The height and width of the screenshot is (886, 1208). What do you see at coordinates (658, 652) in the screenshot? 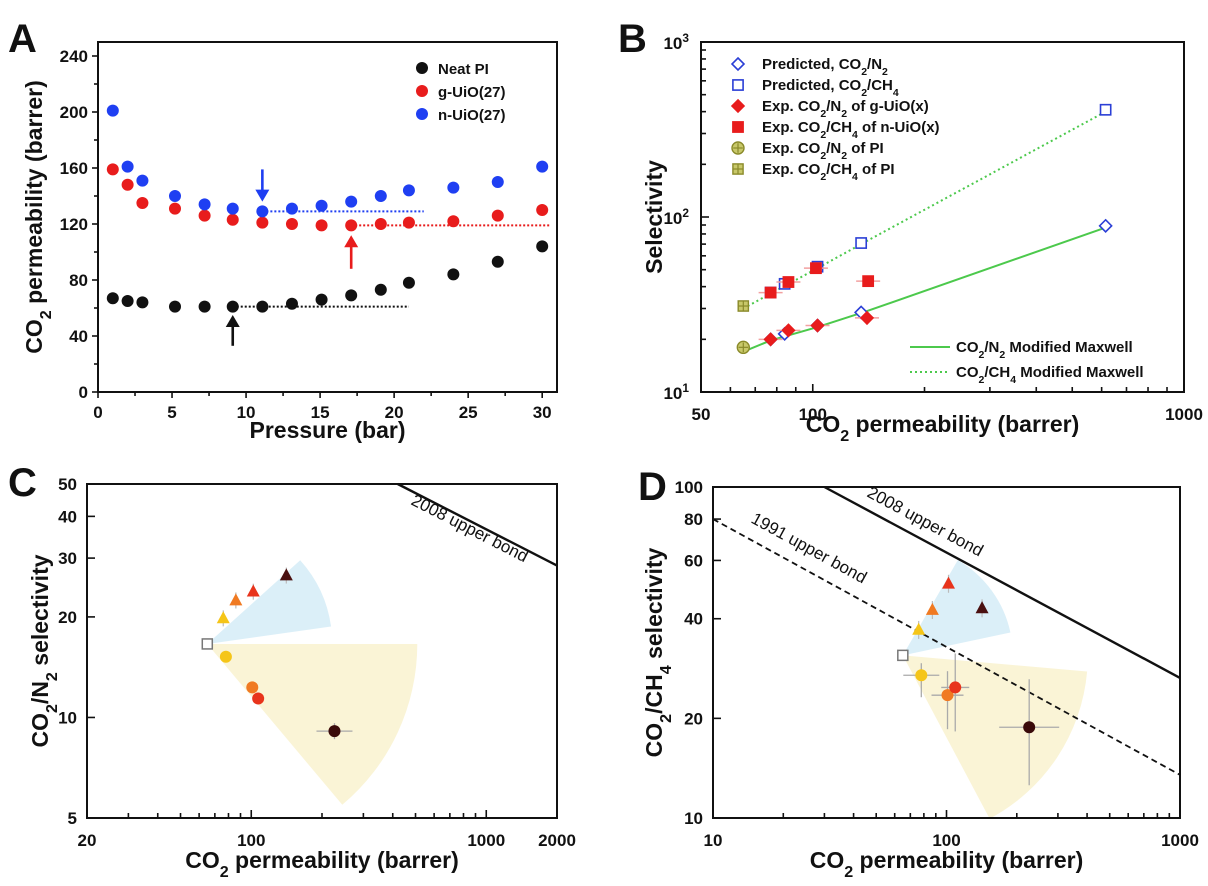
I see `y-axis-title: CO2/CH4 selectivity` at bounding box center [658, 652].